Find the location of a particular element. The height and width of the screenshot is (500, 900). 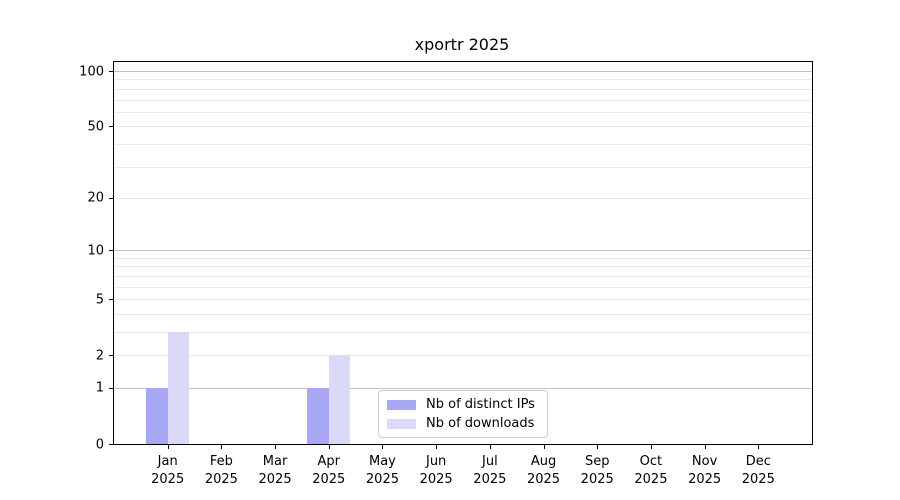

legend-label-downloads: Nb of downloads is located at coordinates (480, 423).